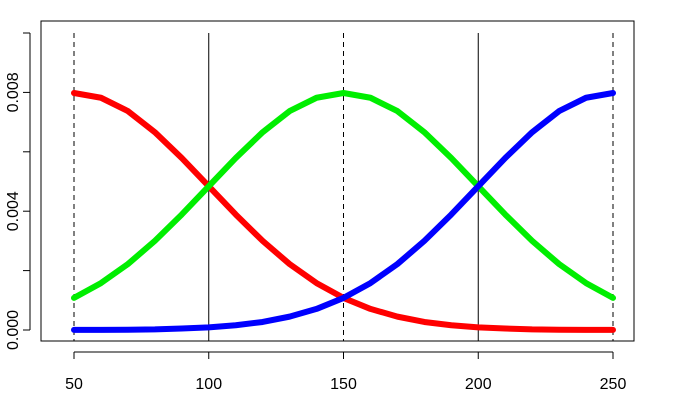 The width and height of the screenshot is (678, 419). What do you see at coordinates (74, 384) in the screenshot?
I see `x-tick-label: 50` at bounding box center [74, 384].